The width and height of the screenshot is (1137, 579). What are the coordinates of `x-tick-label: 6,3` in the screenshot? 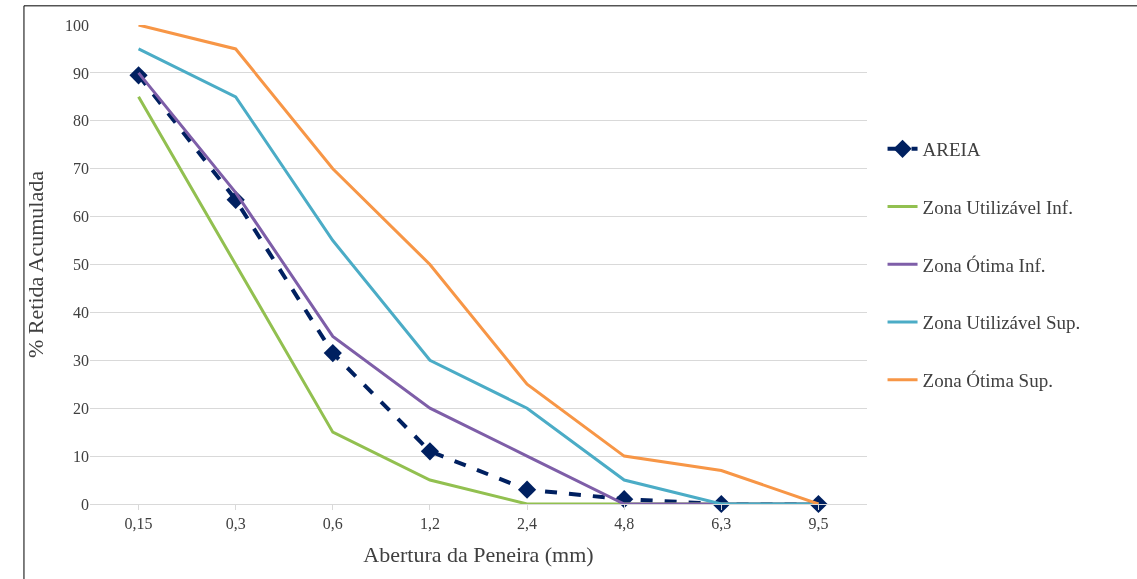 It's located at (721, 524).